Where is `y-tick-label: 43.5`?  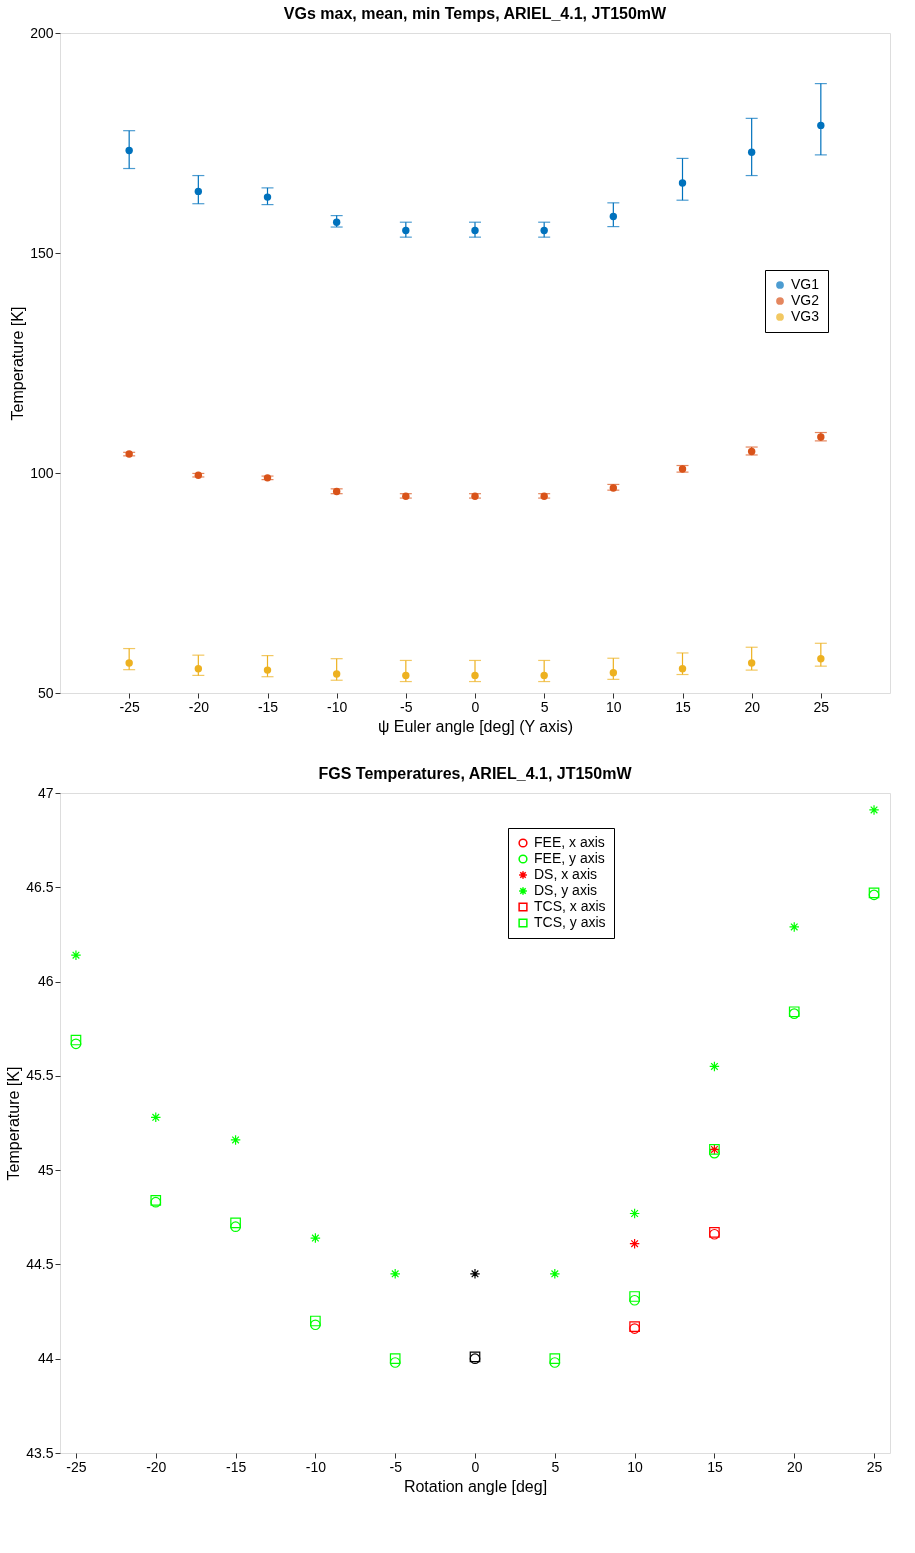 y-tick-label: 43.5 is located at coordinates (40, 1452).